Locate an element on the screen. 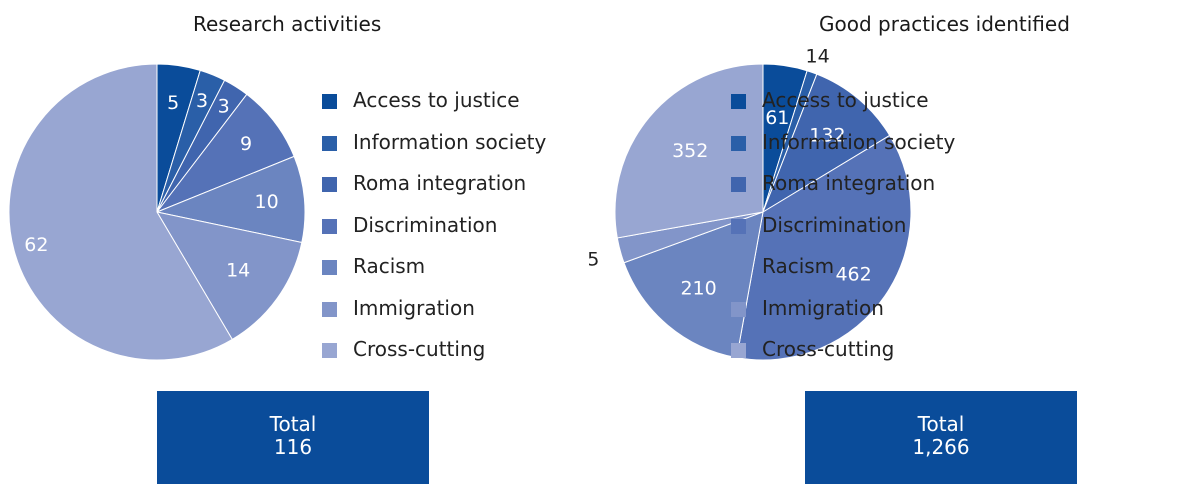 Image resolution: width=1179 pixels, height=489 pixels. research-activities-total-box: Total 116 is located at coordinates (293, 437).